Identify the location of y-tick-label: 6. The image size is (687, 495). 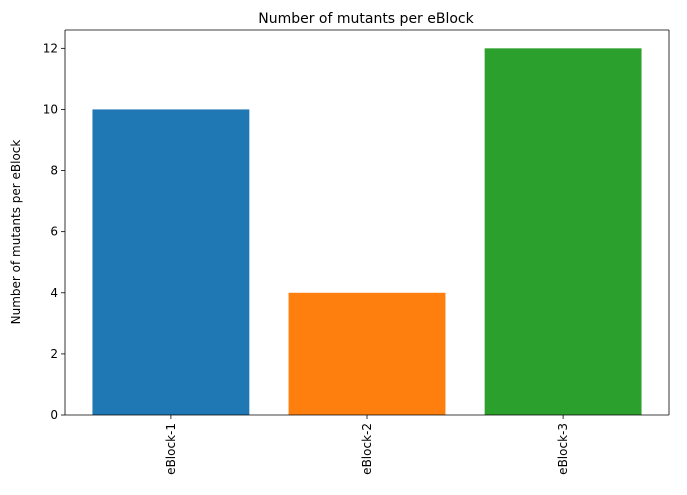
(54, 232).